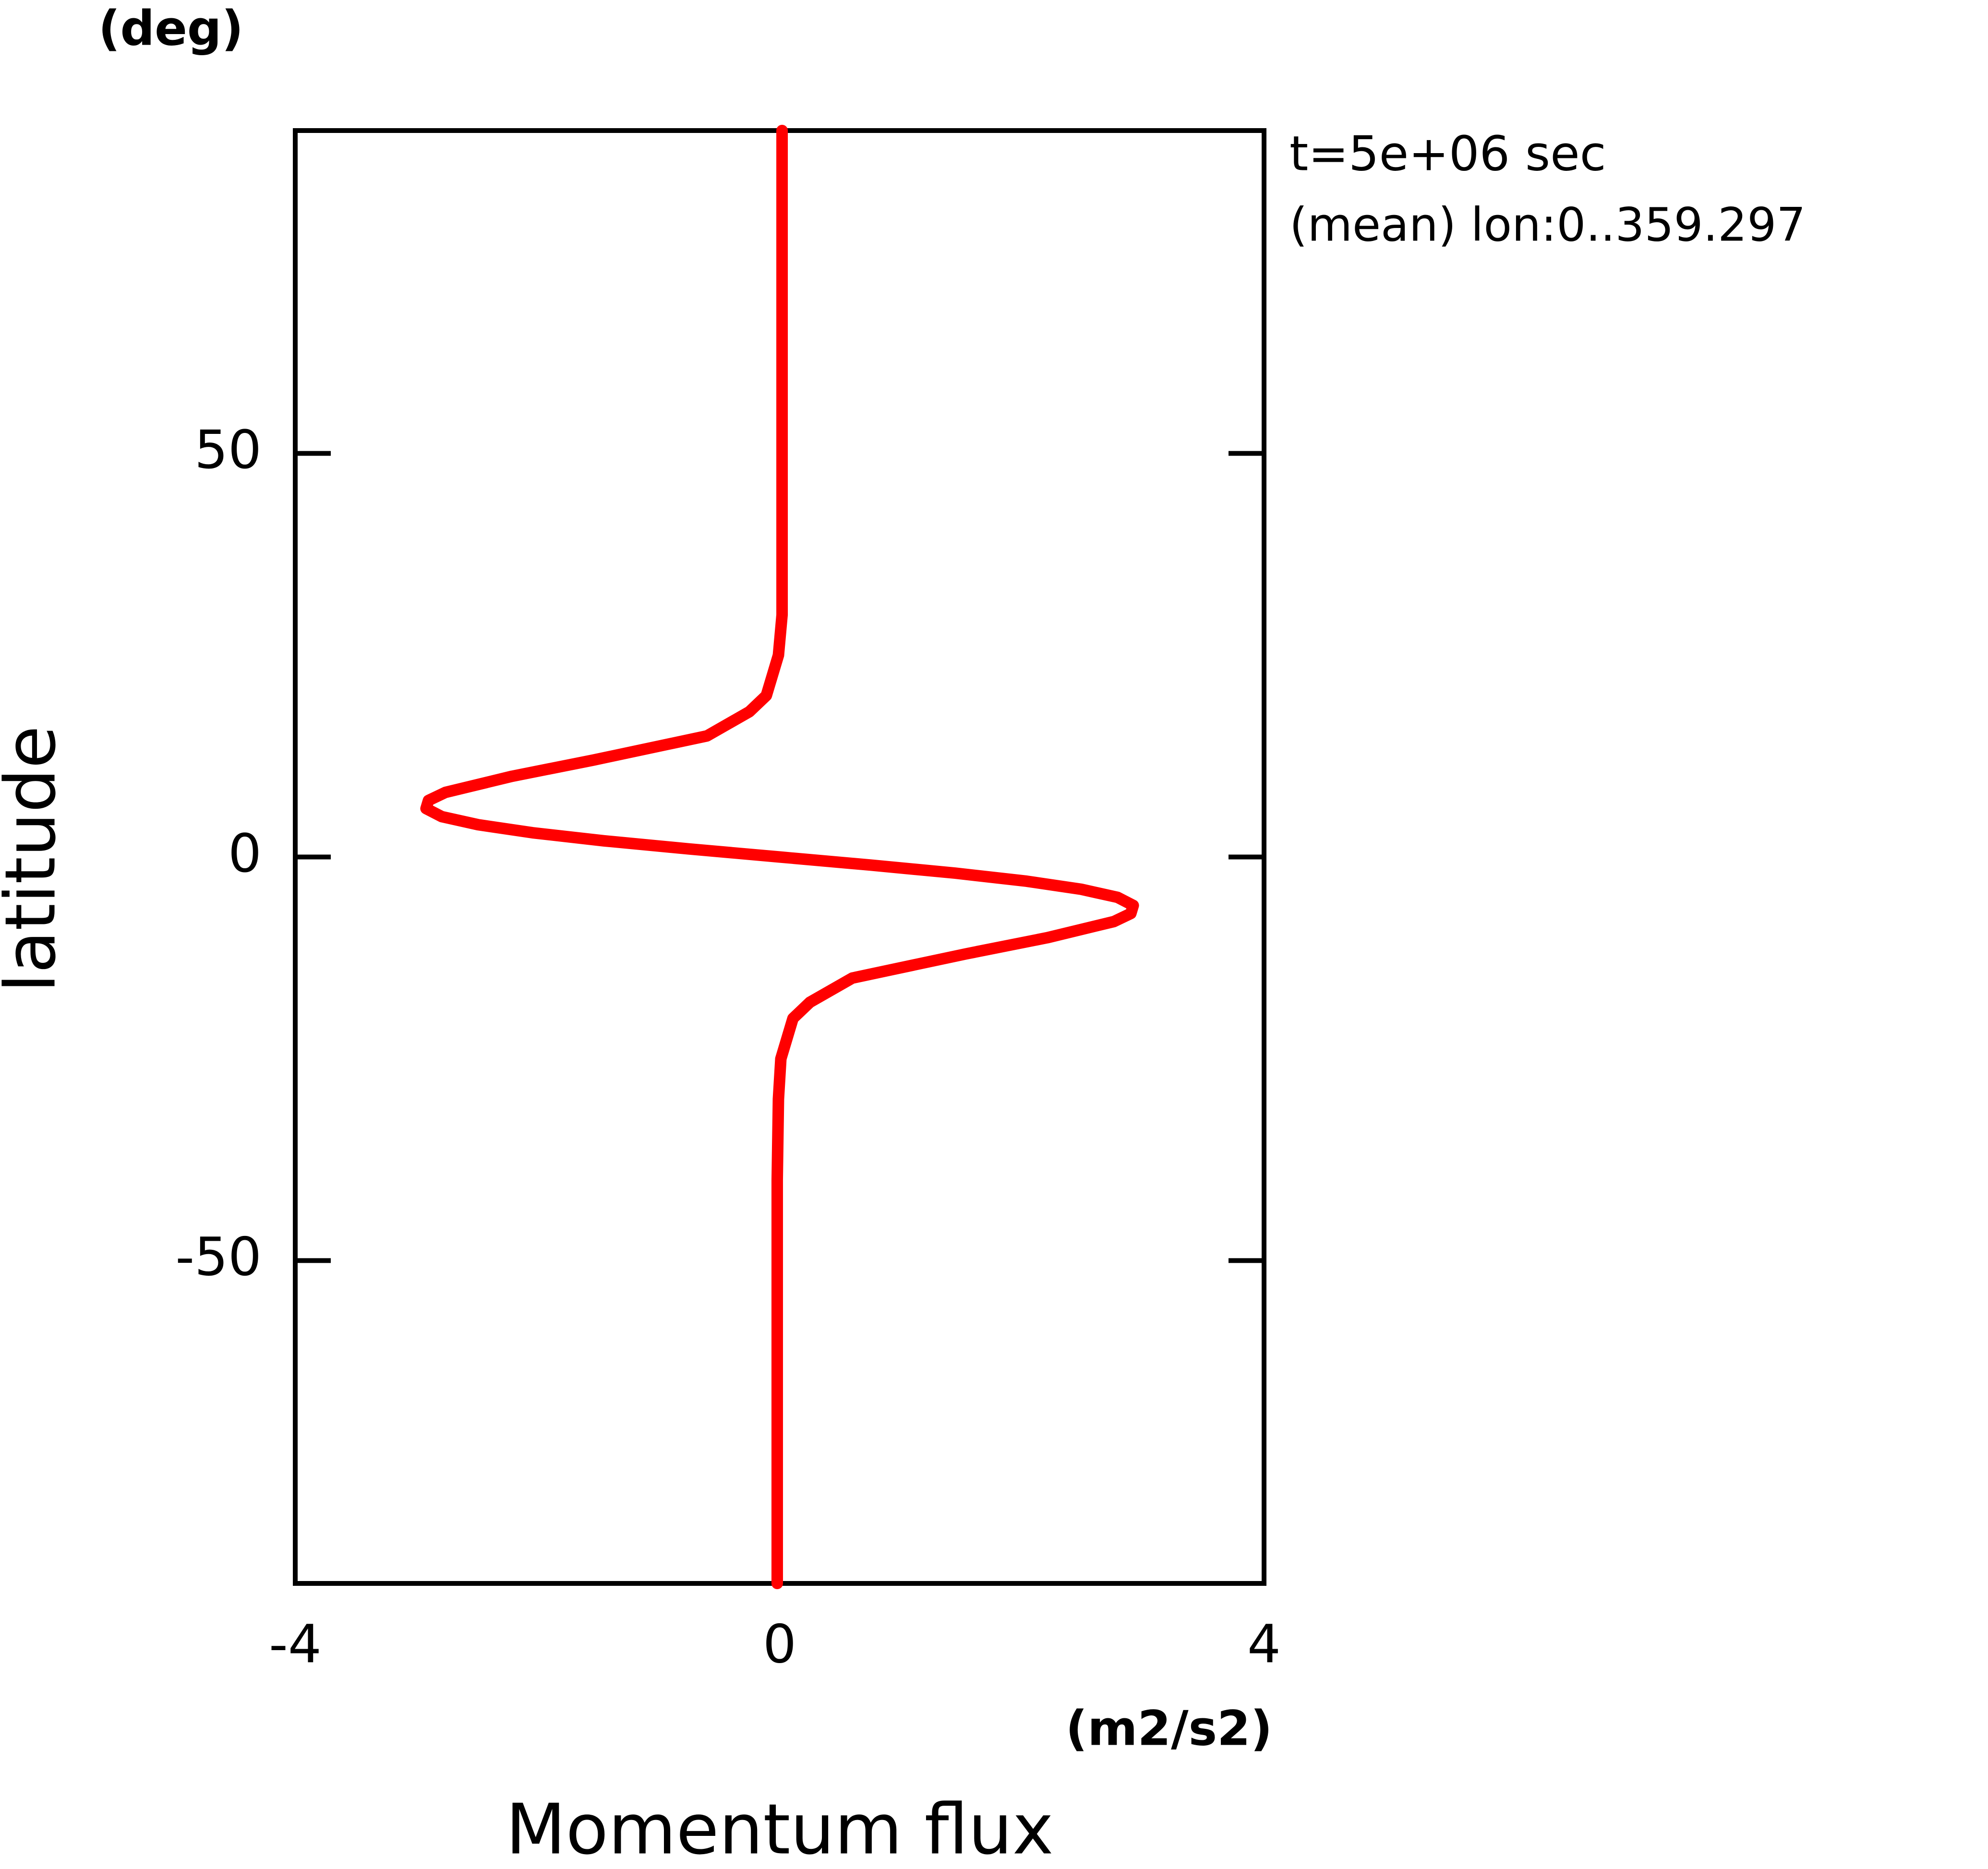 The width and height of the screenshot is (1988, 1869). I want to click on x-tick-label: -4, so click(295, 1644).